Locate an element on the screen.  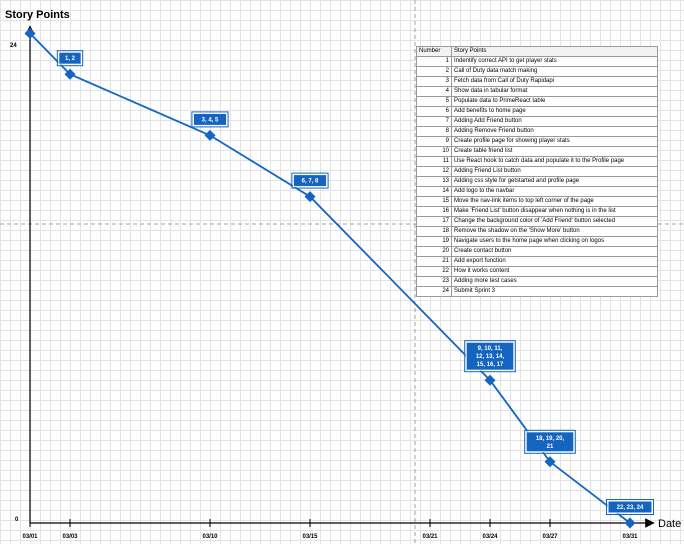
table-row: 14 Add logo to the navbar is located at coordinates (537, 191).